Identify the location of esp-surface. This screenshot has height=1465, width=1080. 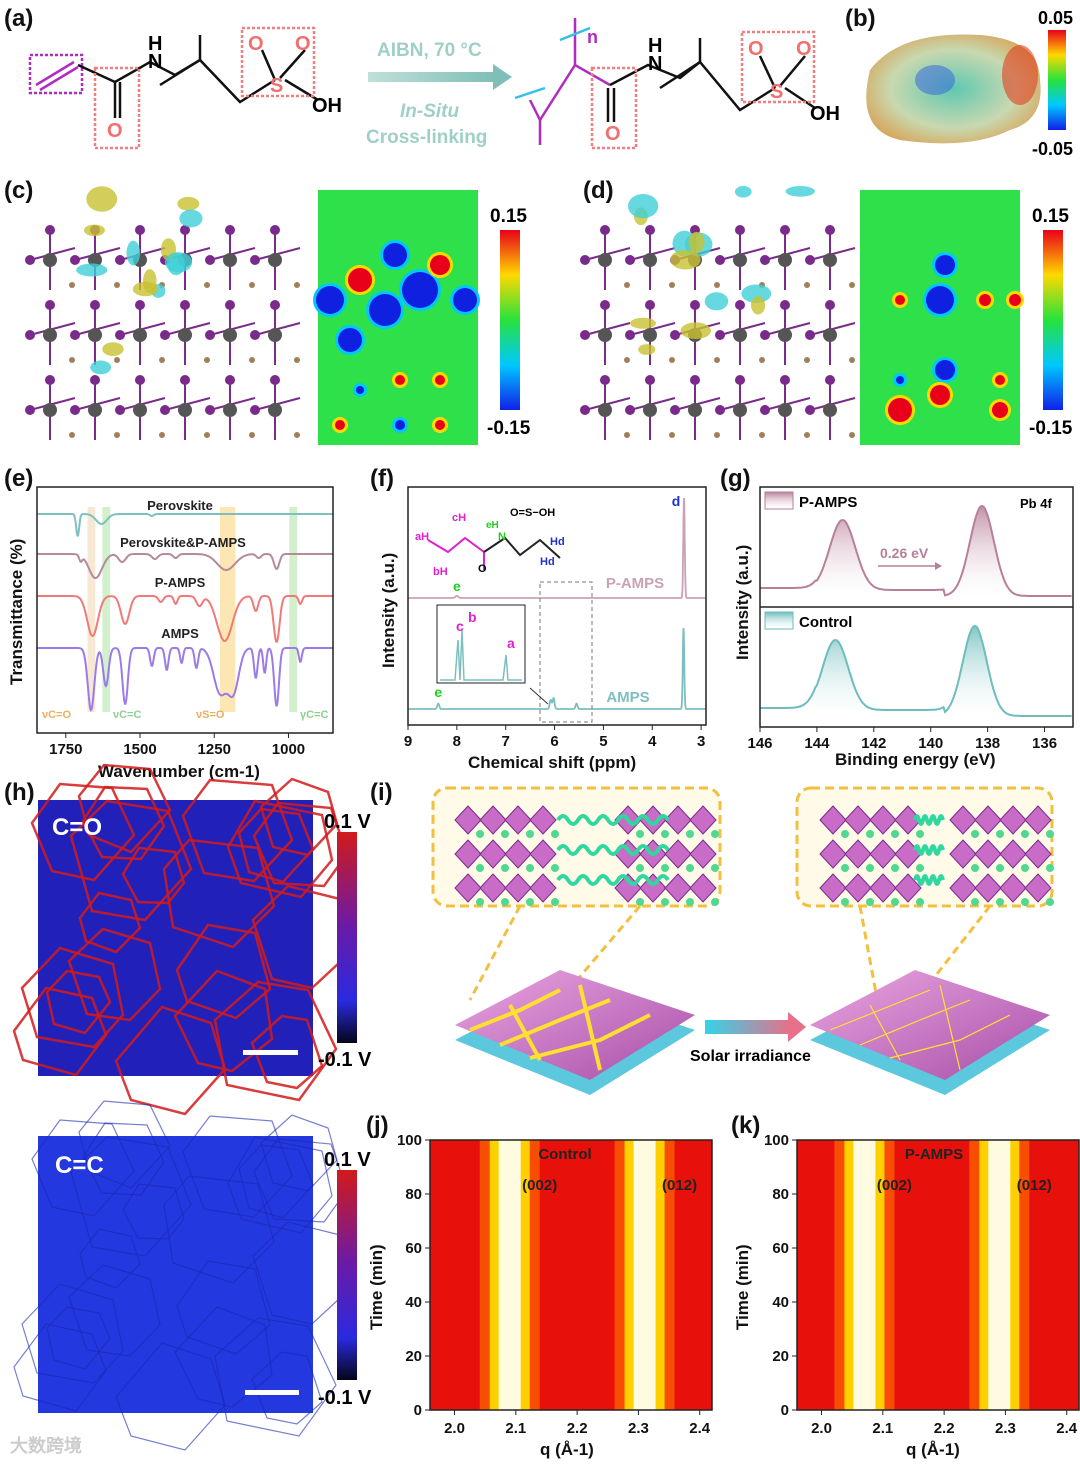
(953, 89).